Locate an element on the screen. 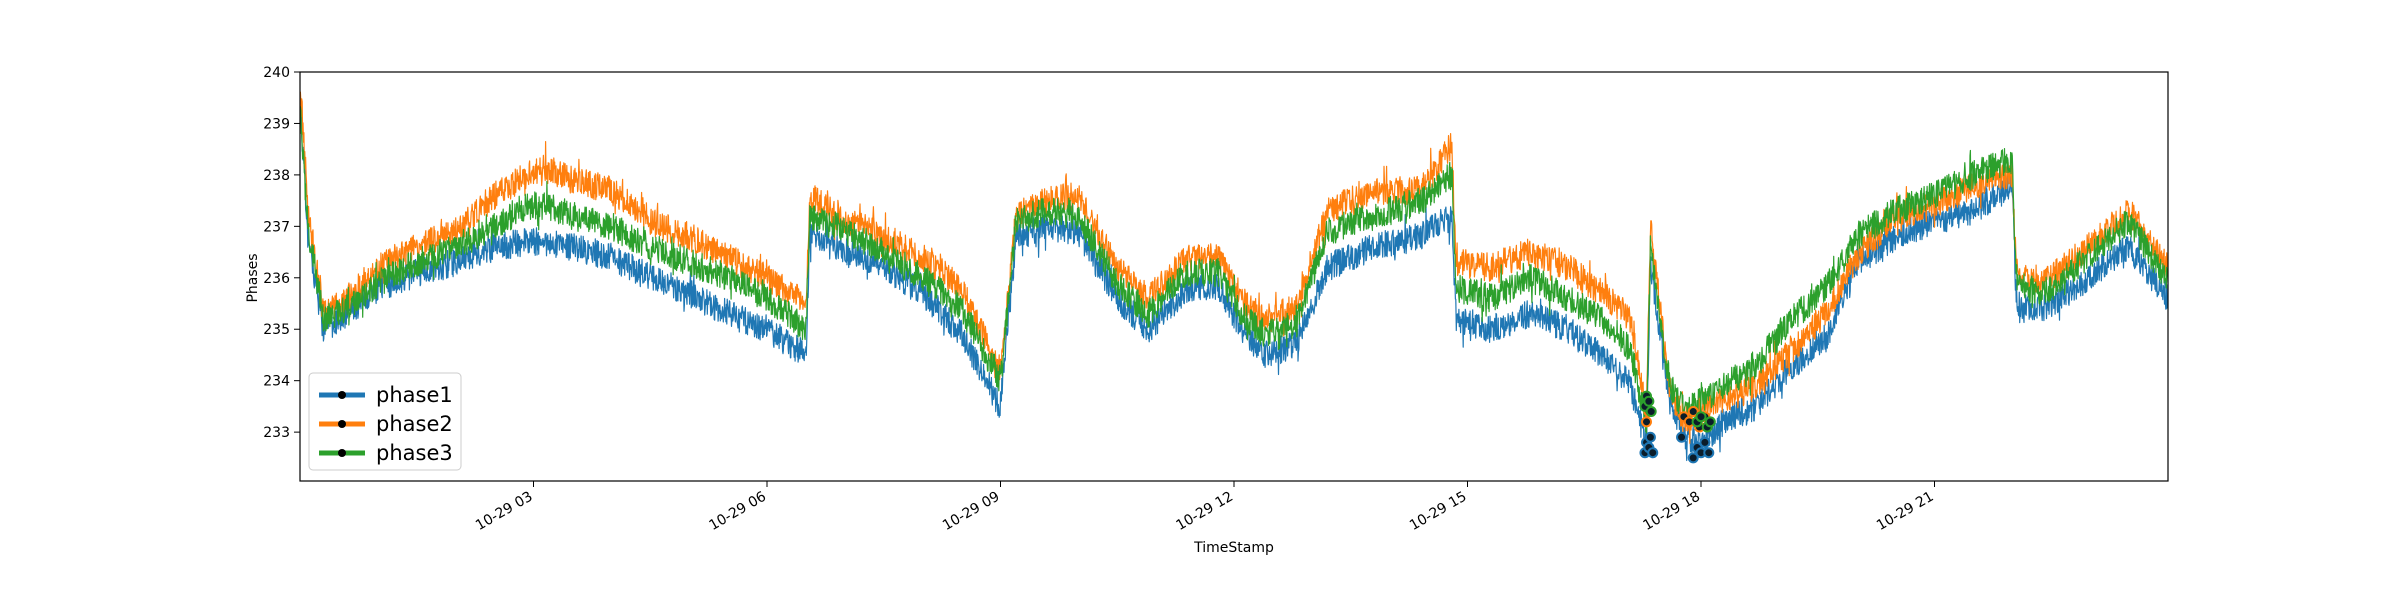  legend: phase1 phase2 phase3 is located at coordinates (385, 421).